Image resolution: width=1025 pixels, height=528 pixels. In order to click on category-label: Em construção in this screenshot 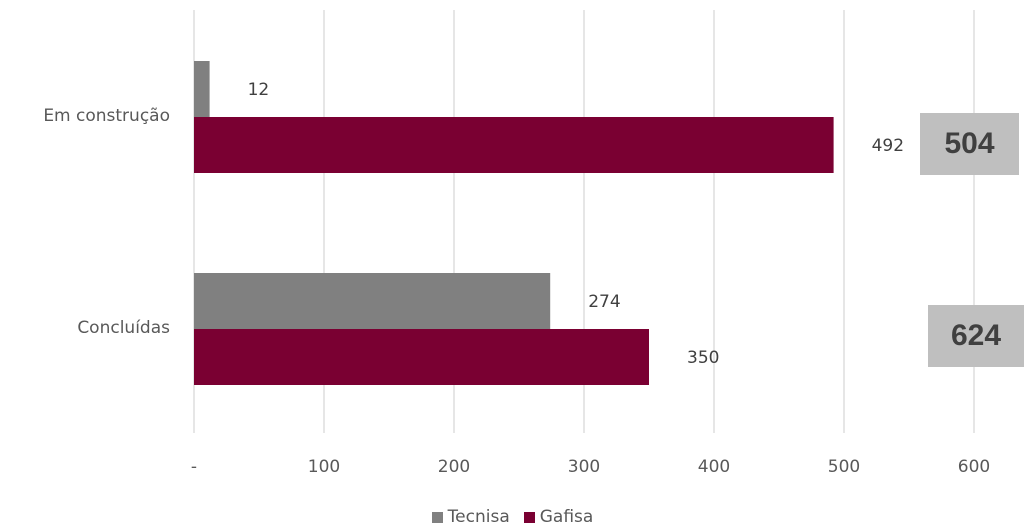, I will do `click(106, 116)`.